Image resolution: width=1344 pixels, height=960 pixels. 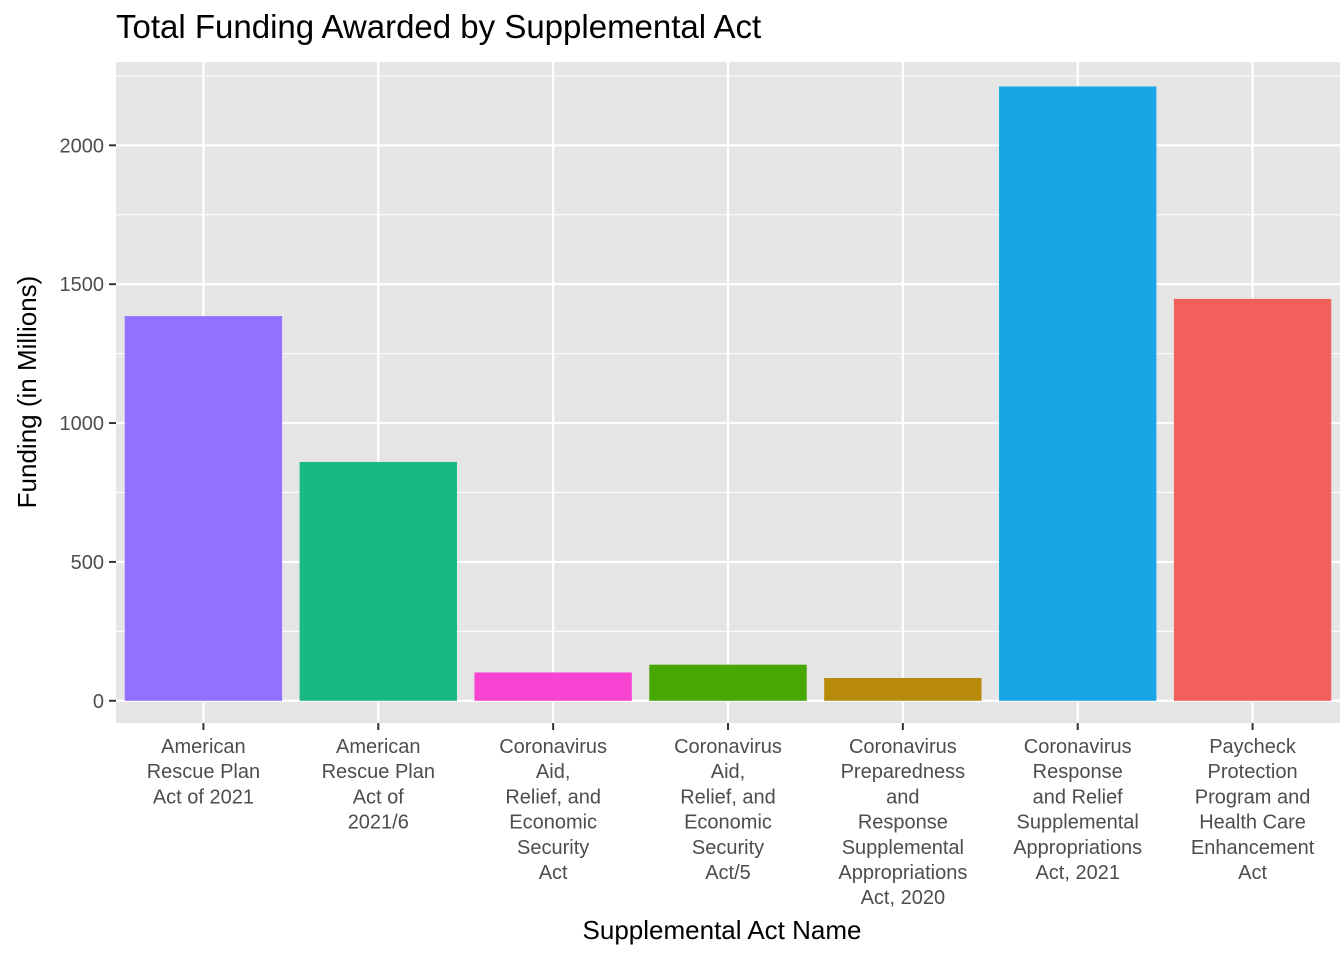 I want to click on x-tick-label-2: American Rescue Plan Act of 2021/6, so click(x=378, y=785).